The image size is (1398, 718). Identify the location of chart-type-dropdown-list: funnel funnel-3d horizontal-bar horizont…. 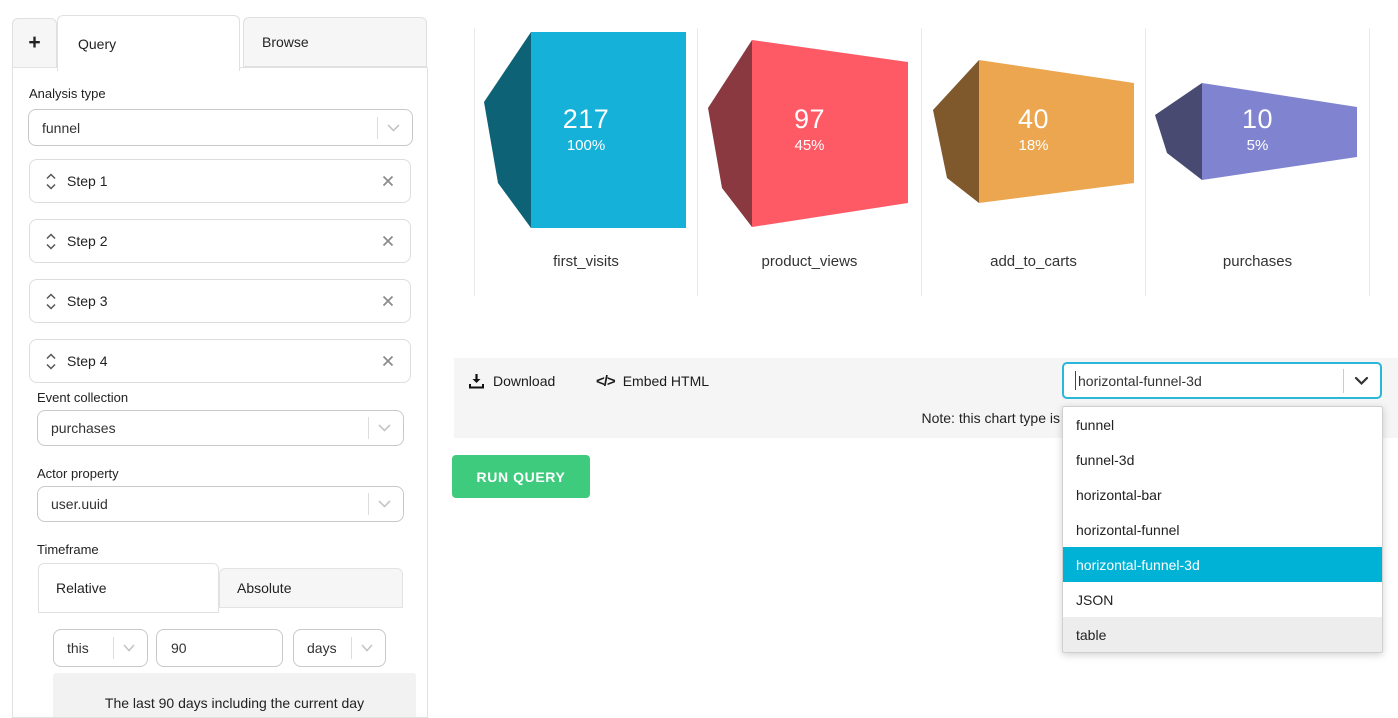
(1222, 529).